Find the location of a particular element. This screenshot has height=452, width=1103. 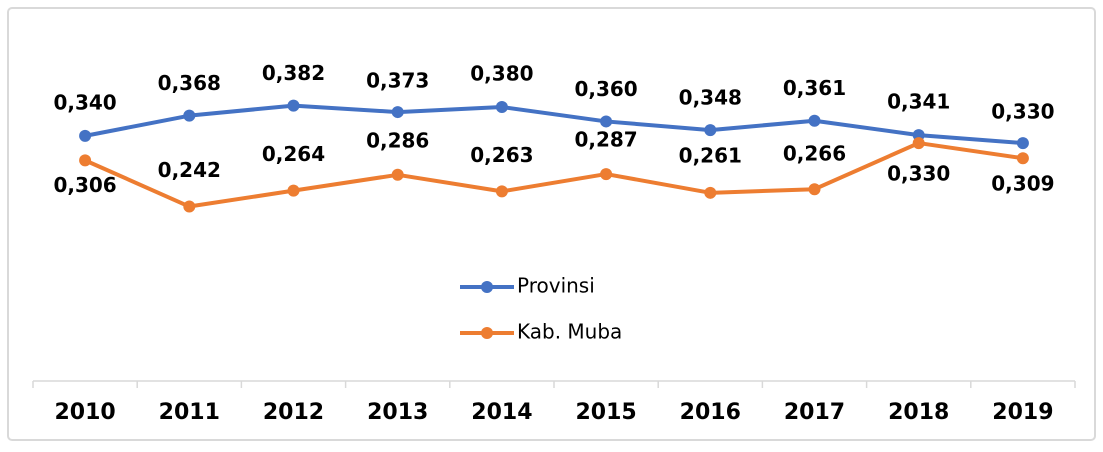

x-tick-label: 2017 is located at coordinates (814, 412).